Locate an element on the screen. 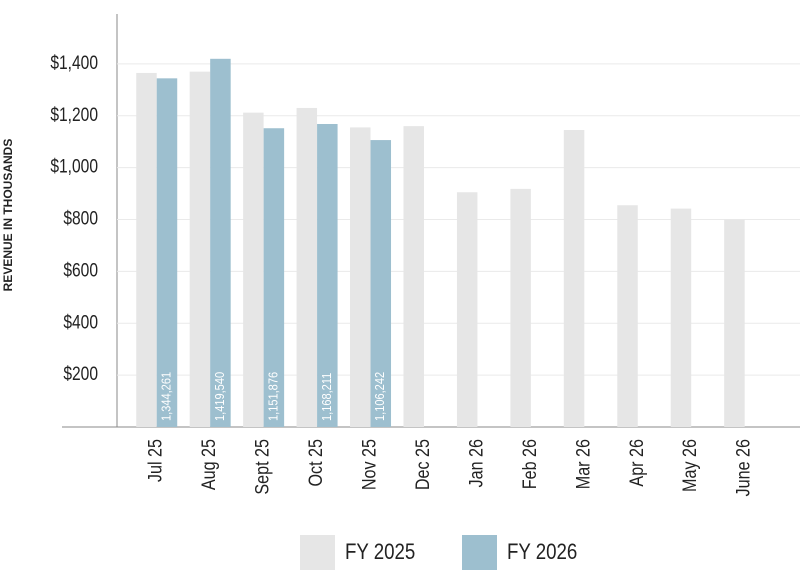  legend-label: FY 2026 is located at coordinates (542, 552).